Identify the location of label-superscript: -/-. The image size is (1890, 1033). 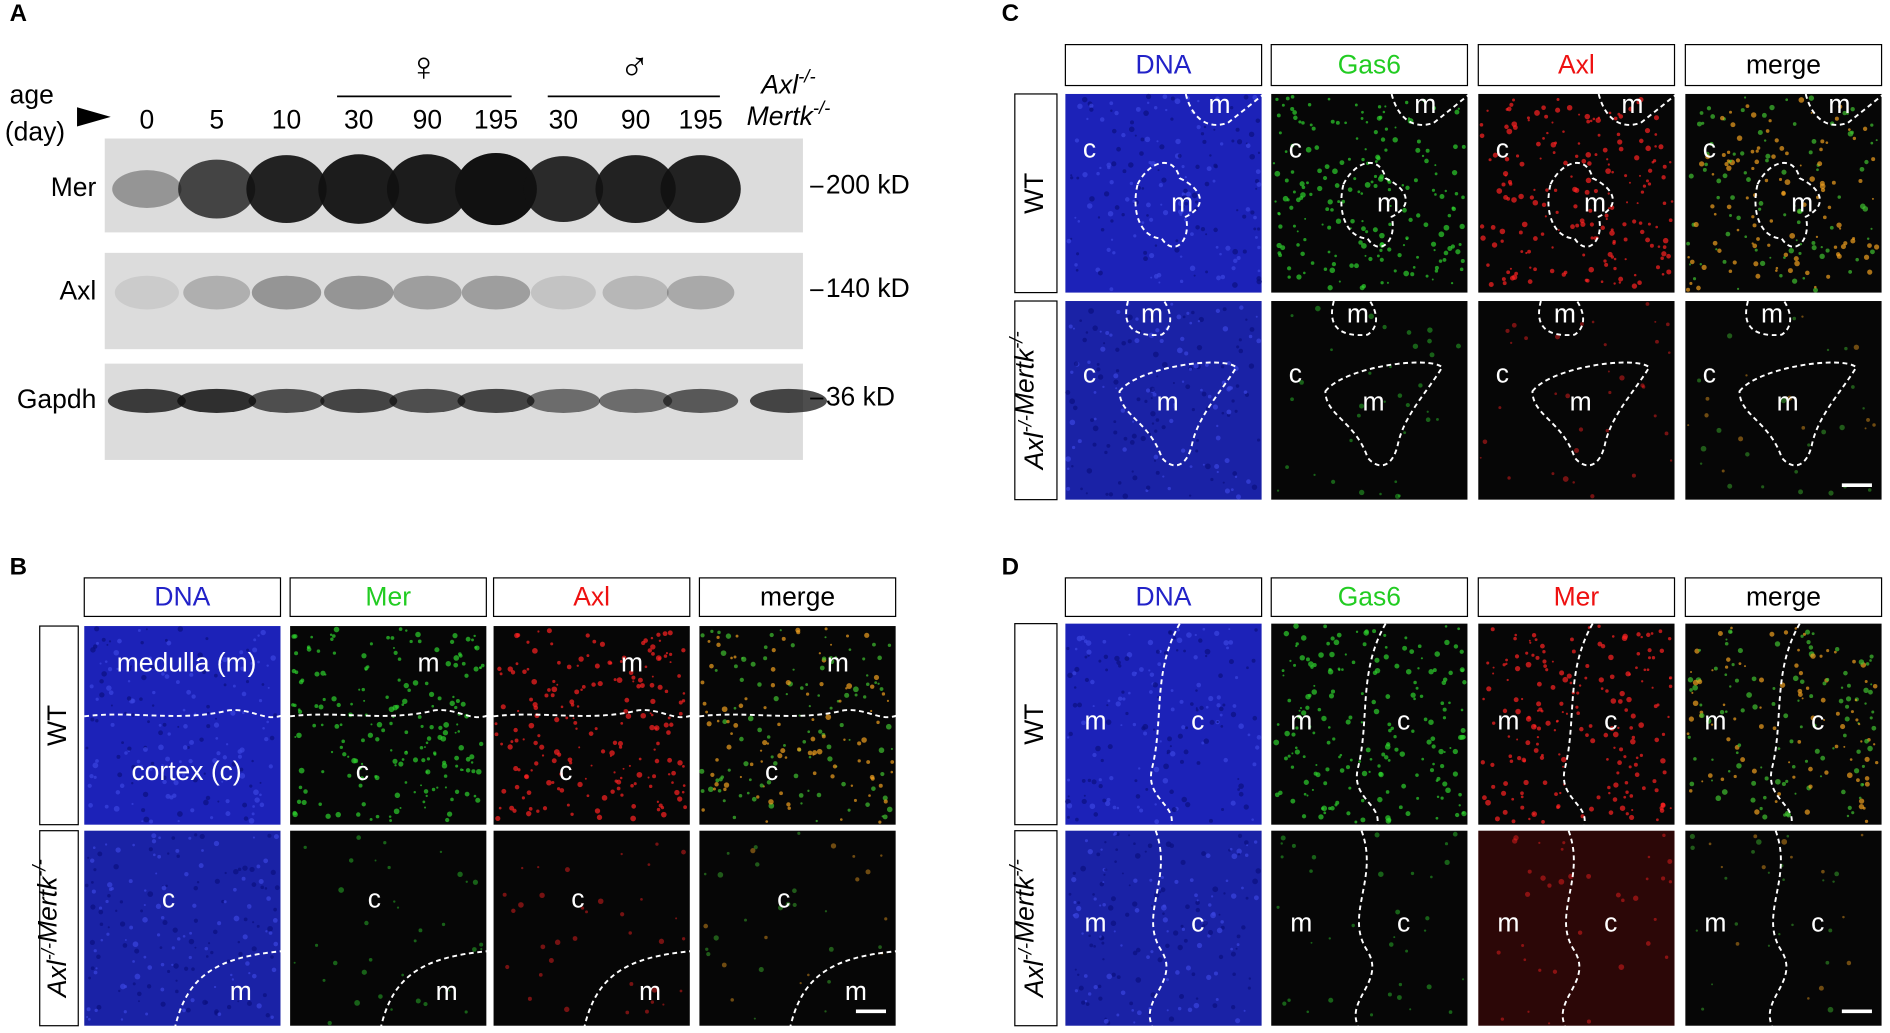
(48, 951).